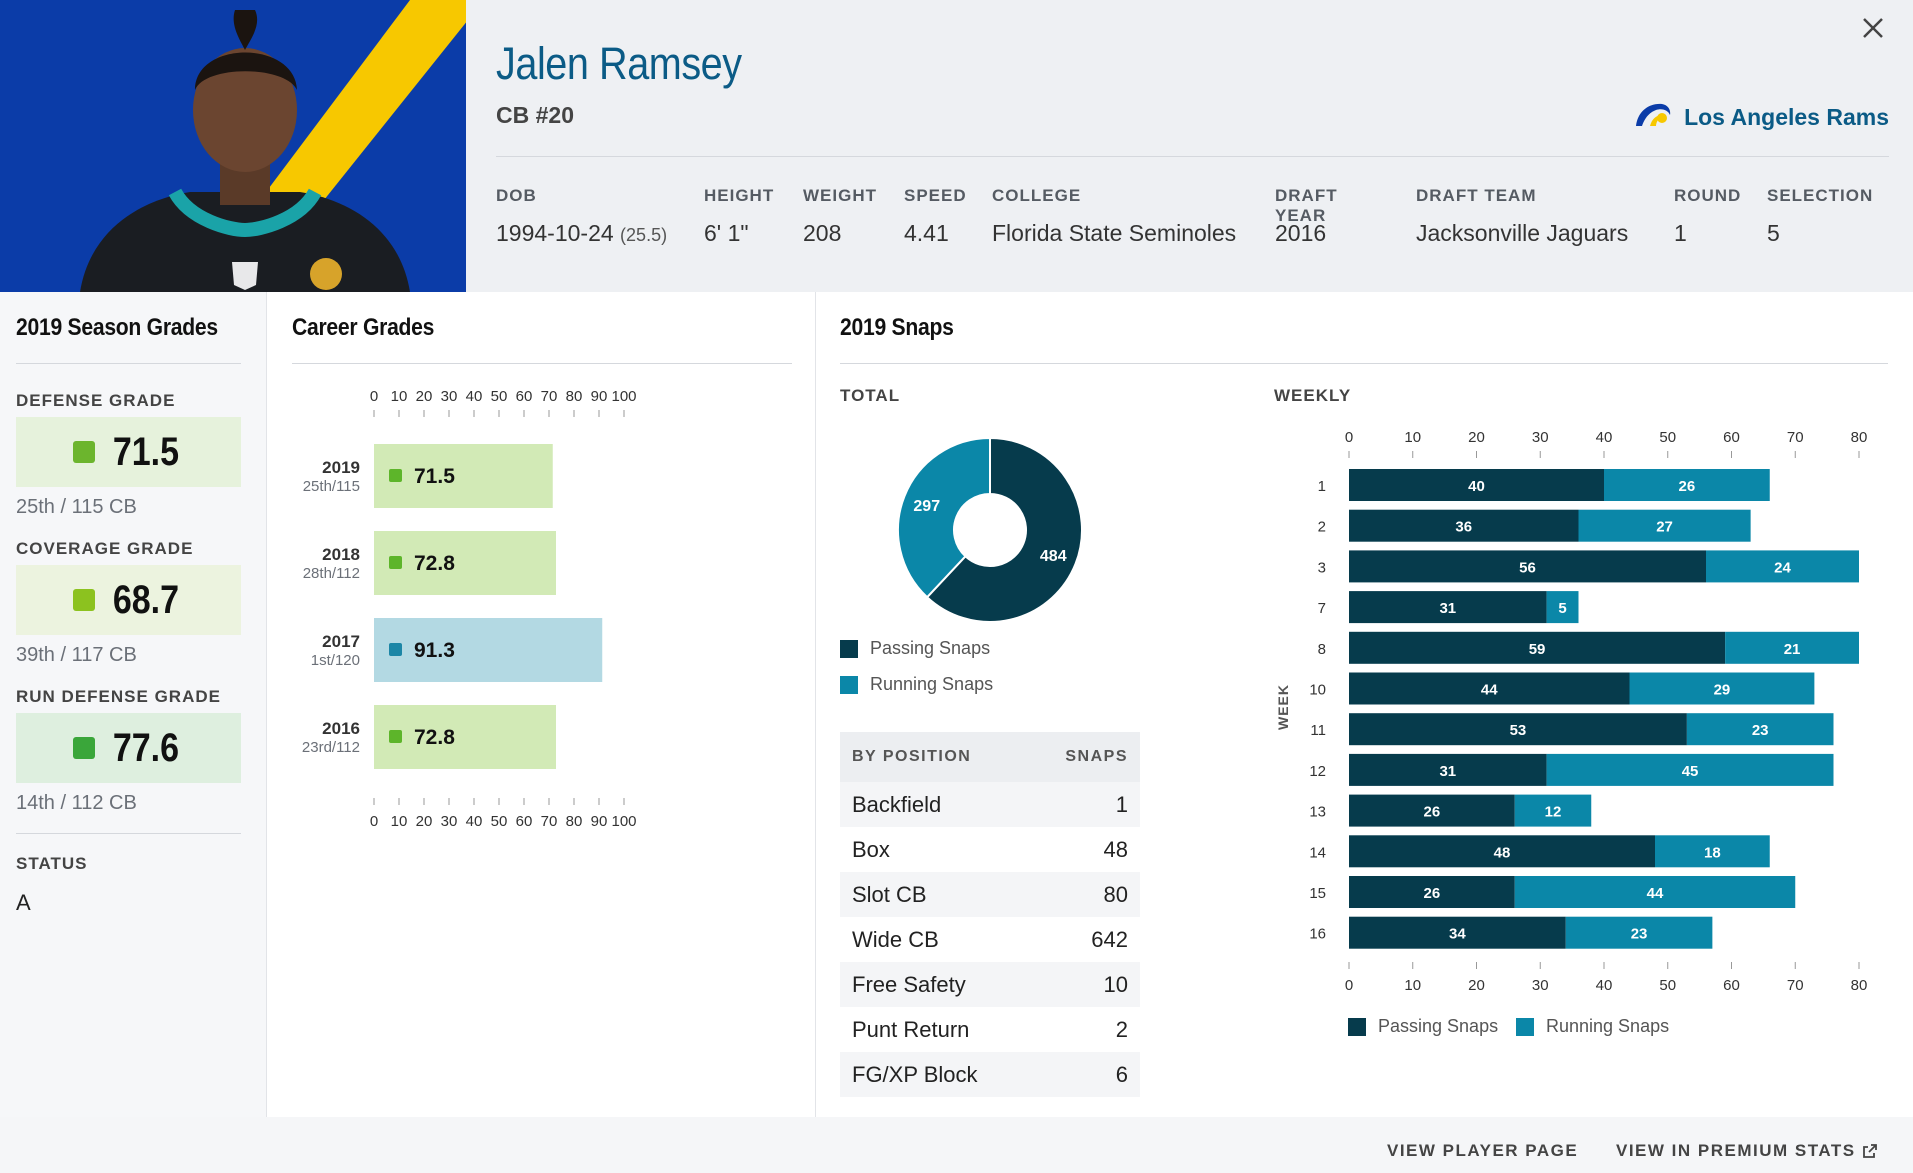 Image resolution: width=1913 pixels, height=1173 pixels. I want to click on donut-legend-passing: Passing Snaps, so click(915, 648).